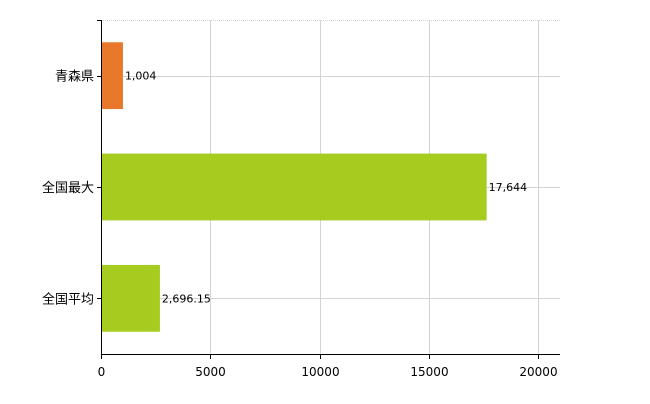  Describe the element at coordinates (538, 372) in the screenshot. I see `x-tick-label-4: 20000` at that location.